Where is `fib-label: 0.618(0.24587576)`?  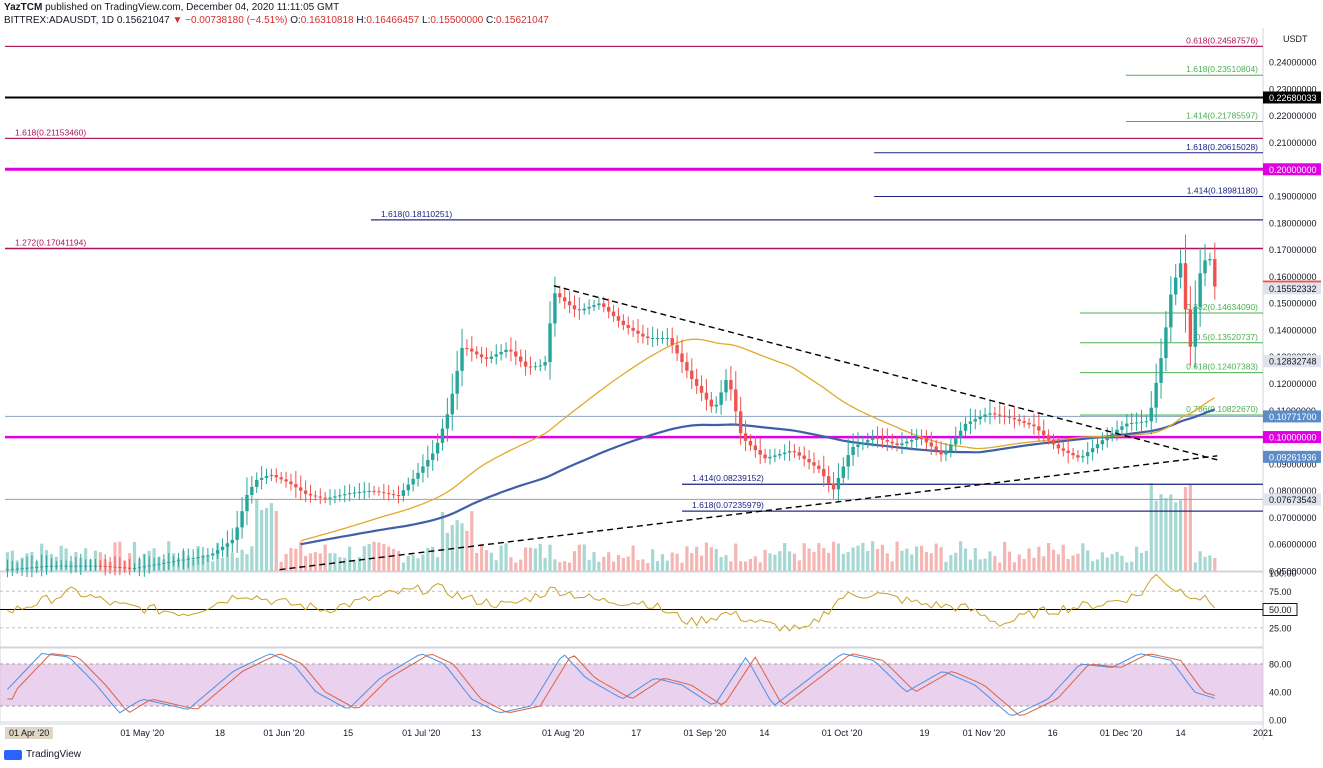
fib-label: 0.618(0.24587576) is located at coordinates (1222, 40).